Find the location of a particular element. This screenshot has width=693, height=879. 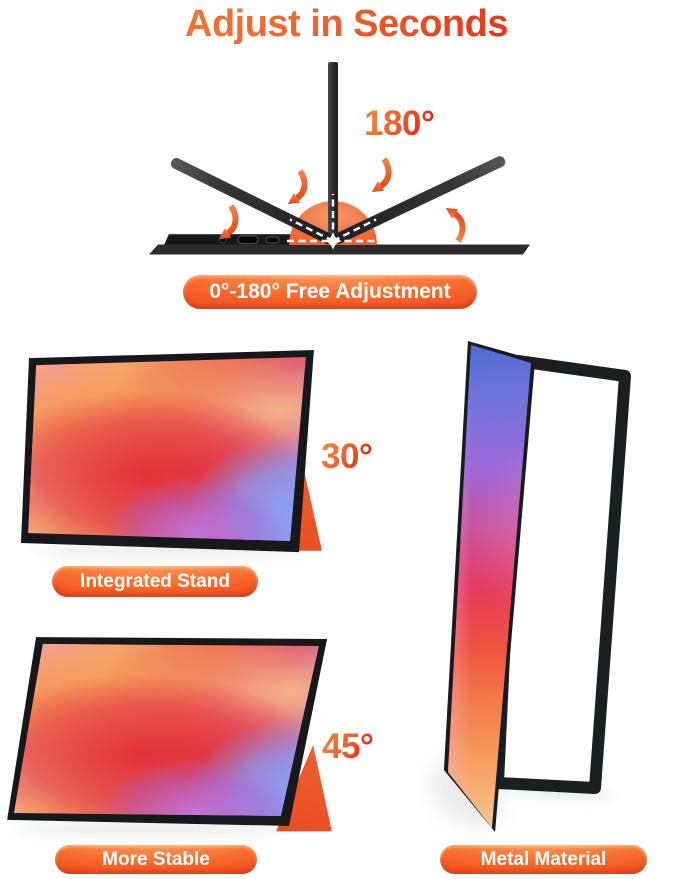

integrated-stand-badge: Integrated Stand is located at coordinates (155, 581).